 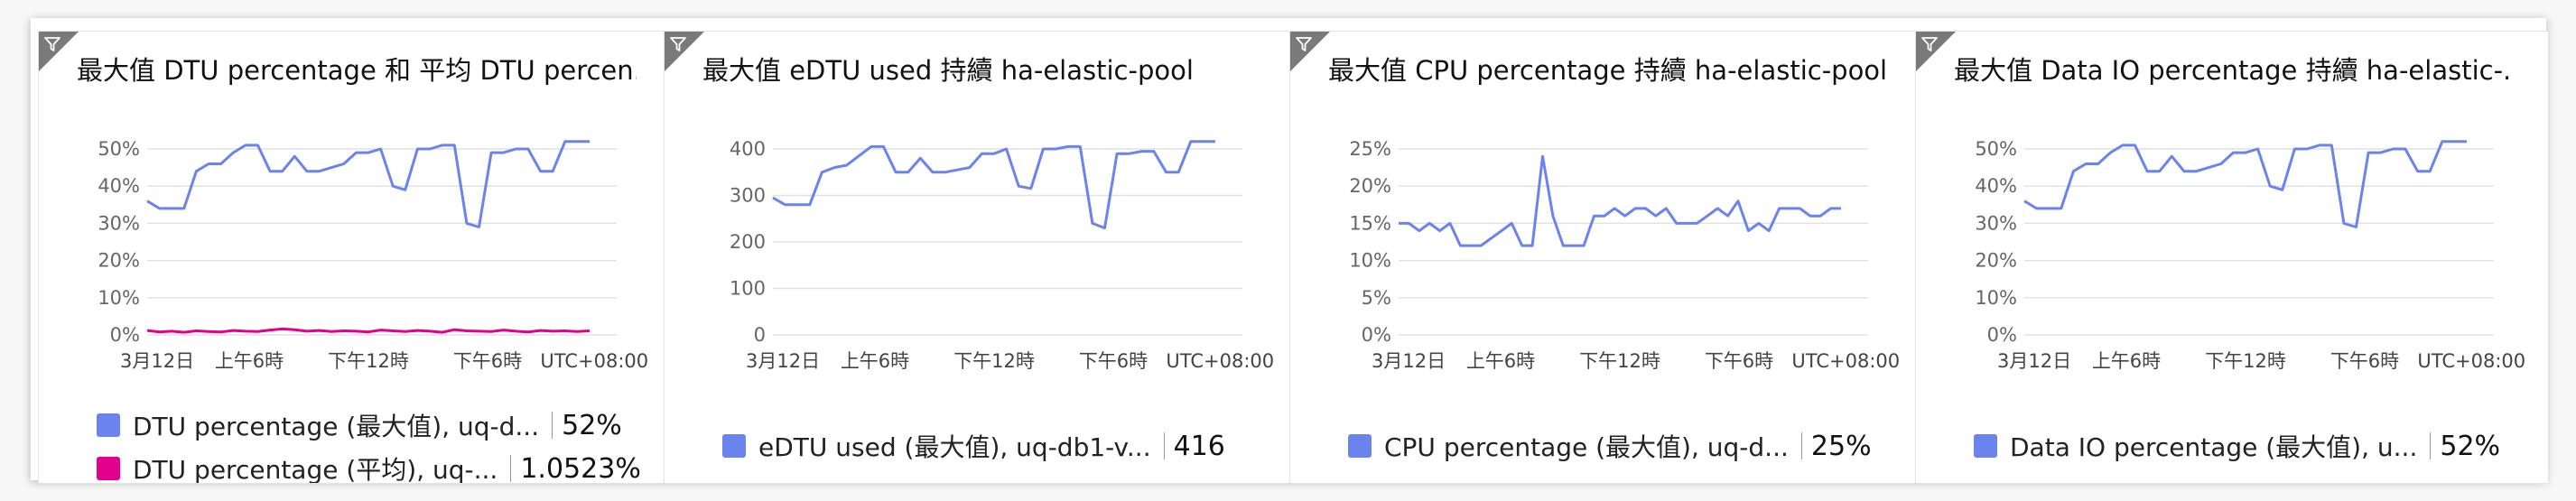 I want to click on legend-item: DTU percentage (最大值), uq-d... 52%, so click(x=376, y=425).